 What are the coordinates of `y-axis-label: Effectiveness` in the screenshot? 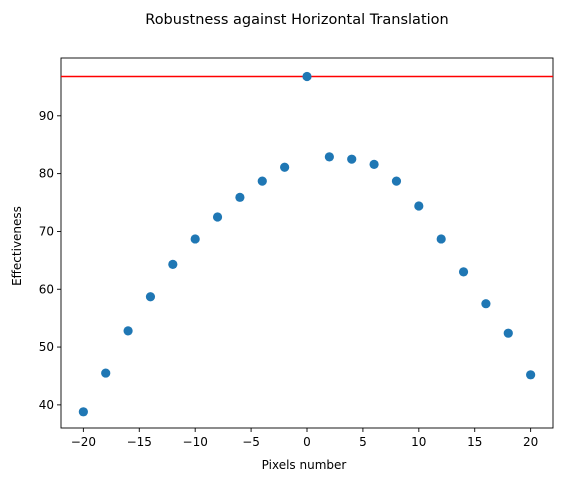 It's located at (17, 246).